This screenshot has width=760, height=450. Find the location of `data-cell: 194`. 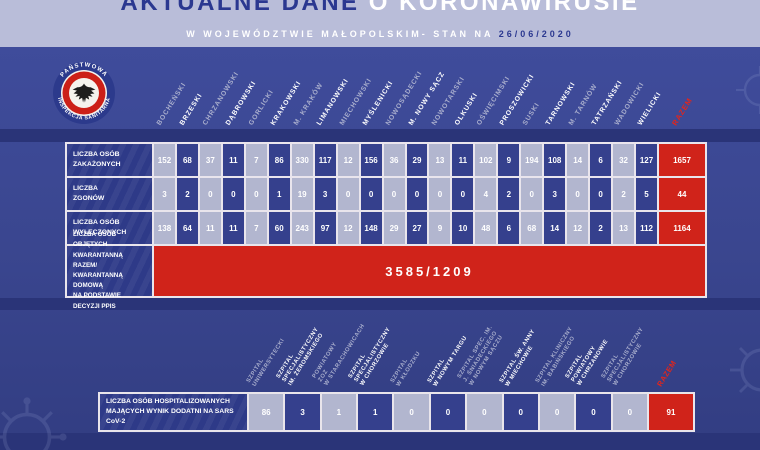

data-cell: 194 is located at coordinates (532, 160).